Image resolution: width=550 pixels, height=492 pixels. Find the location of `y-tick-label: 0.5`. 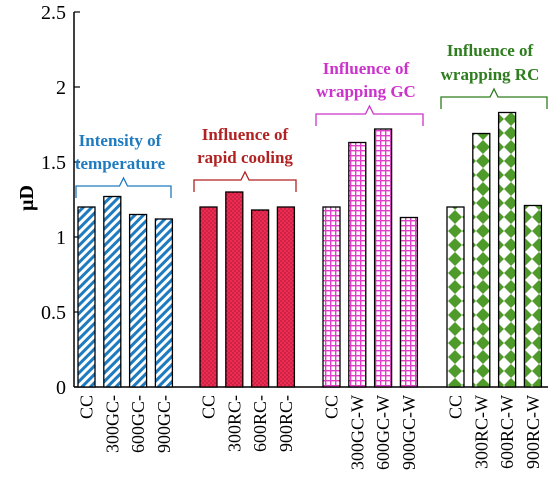

y-tick-label: 0.5 is located at coordinates (53, 313).